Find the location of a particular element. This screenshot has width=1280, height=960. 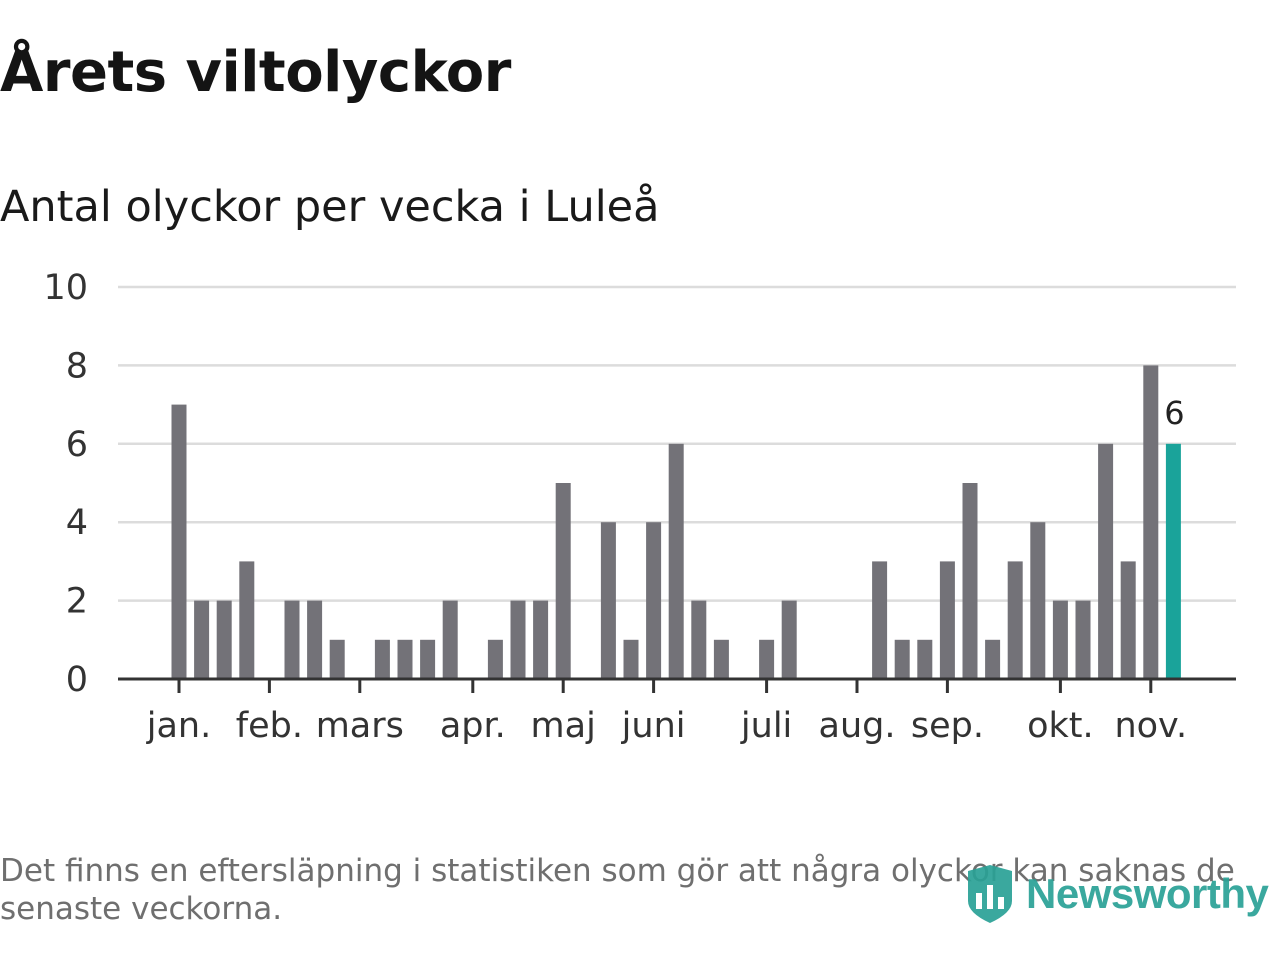

y-tick-label: 4 is located at coordinates (77, 523).